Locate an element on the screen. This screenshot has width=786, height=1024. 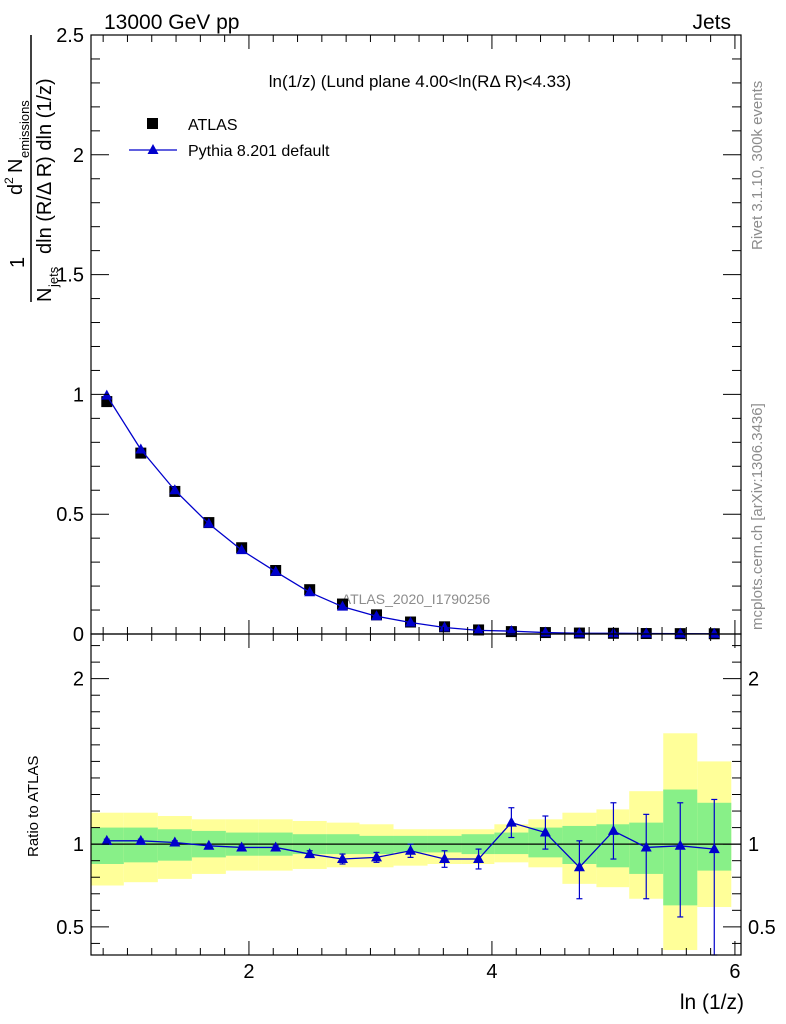
mcplots-reference-label: mcplots.cern.ch [arXiv:1306.3436] is located at coordinates (757, 516).